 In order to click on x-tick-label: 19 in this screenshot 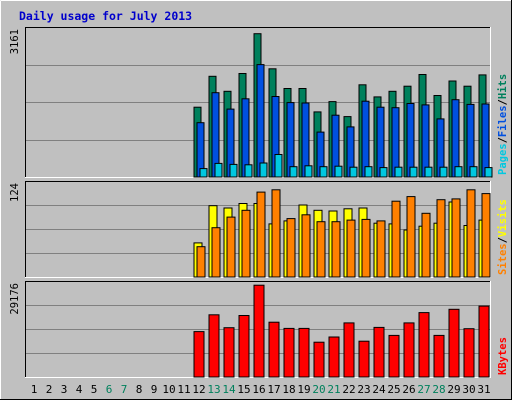, I will do `click(303, 389)`.